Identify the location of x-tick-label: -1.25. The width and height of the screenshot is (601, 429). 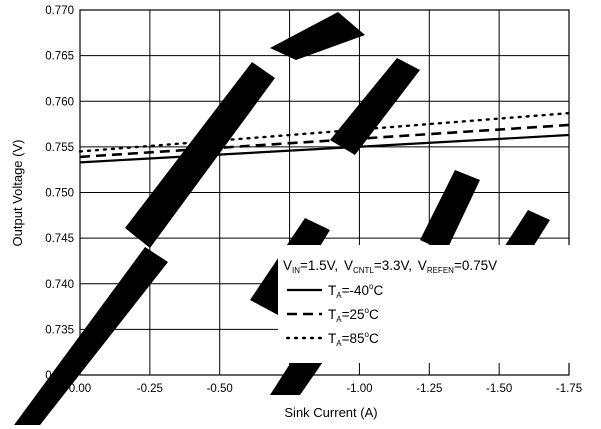
(429, 389).